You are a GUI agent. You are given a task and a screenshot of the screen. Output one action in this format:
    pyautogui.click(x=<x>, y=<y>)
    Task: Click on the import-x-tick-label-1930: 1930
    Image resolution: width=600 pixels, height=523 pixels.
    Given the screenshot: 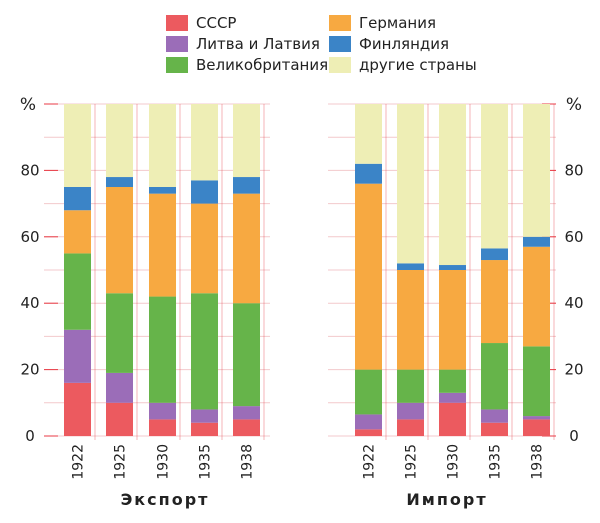 What is the action you would take?
    pyautogui.click(x=454, y=462)
    